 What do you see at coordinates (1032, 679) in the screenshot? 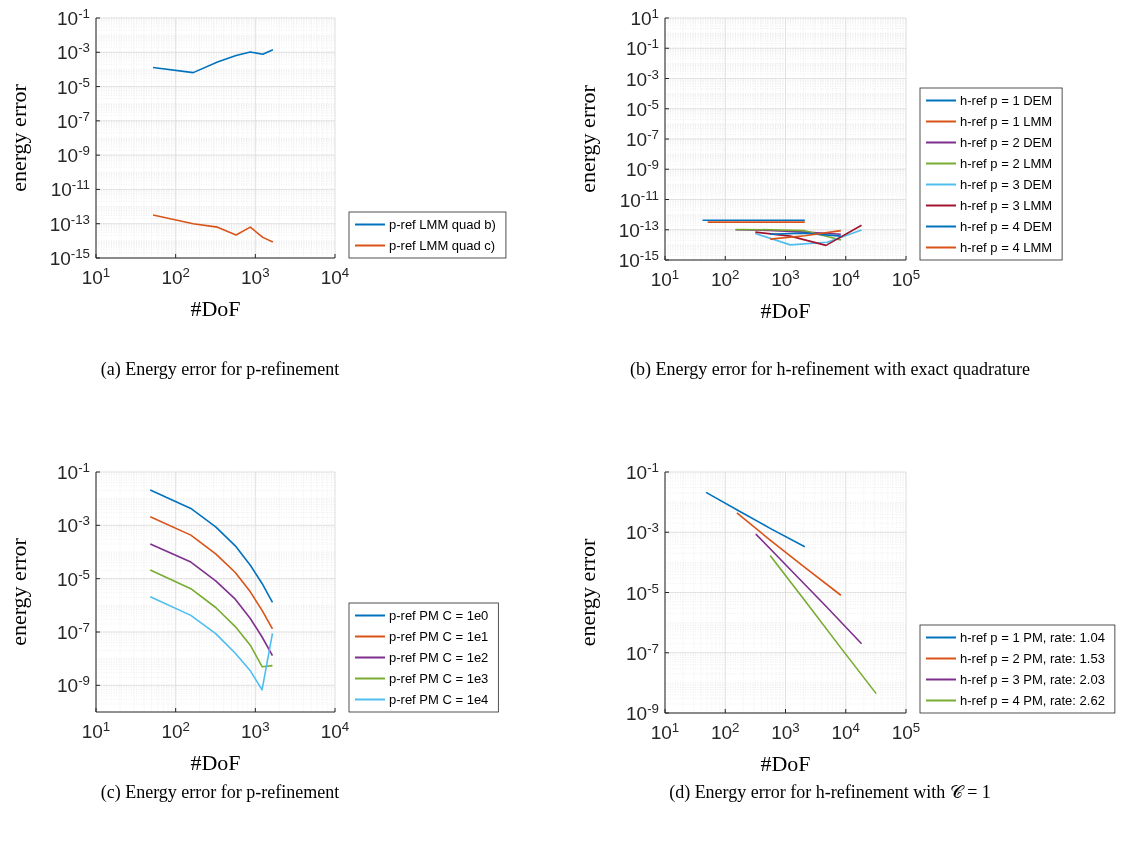
I see `legend-label: h-ref p = 3 PM, rate: 2.03` at bounding box center [1032, 679].